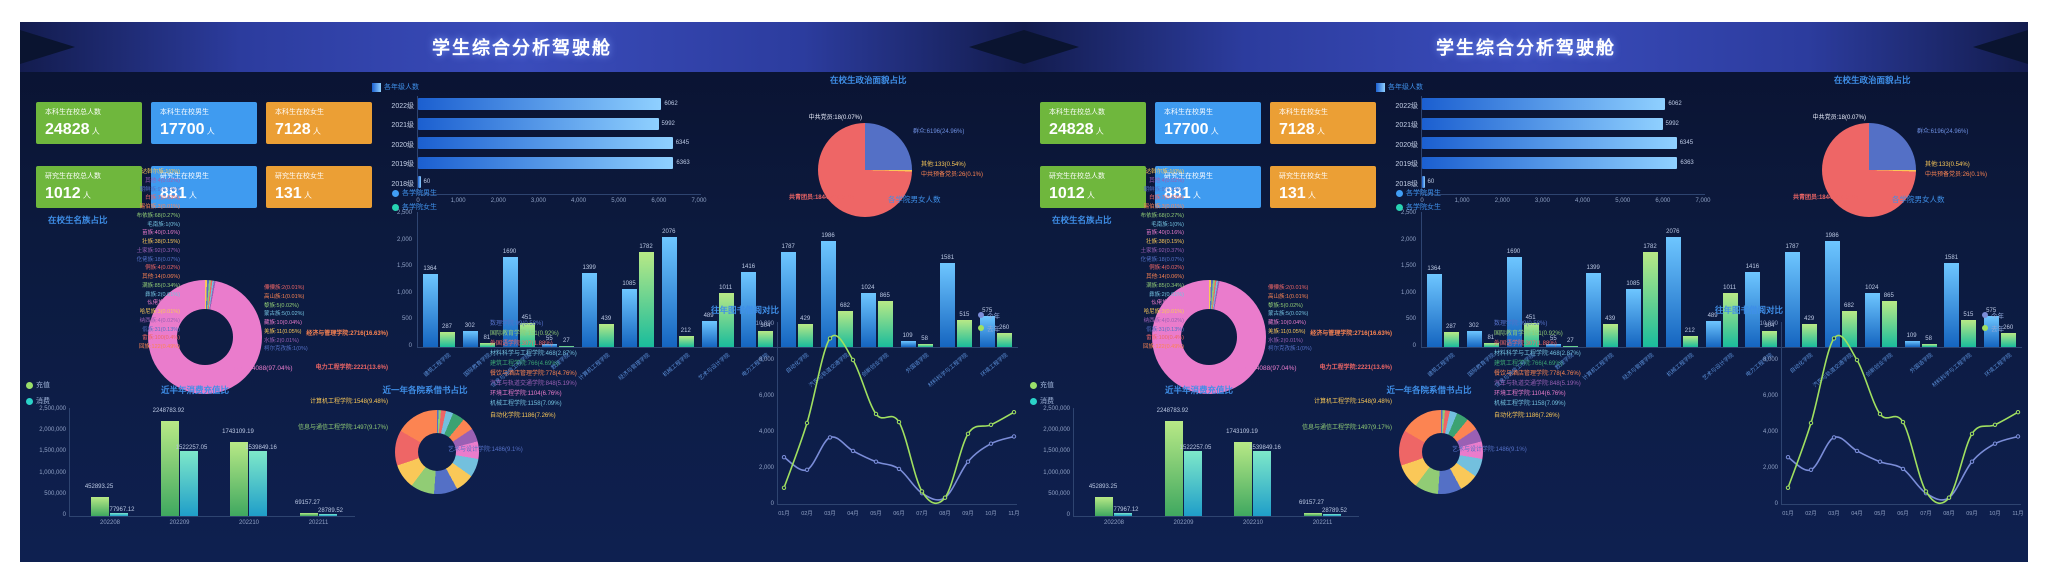 The height and width of the screenshot is (576, 2048). Describe the element at coordinates (437, 452) in the screenshot. I see `library-donut` at that location.